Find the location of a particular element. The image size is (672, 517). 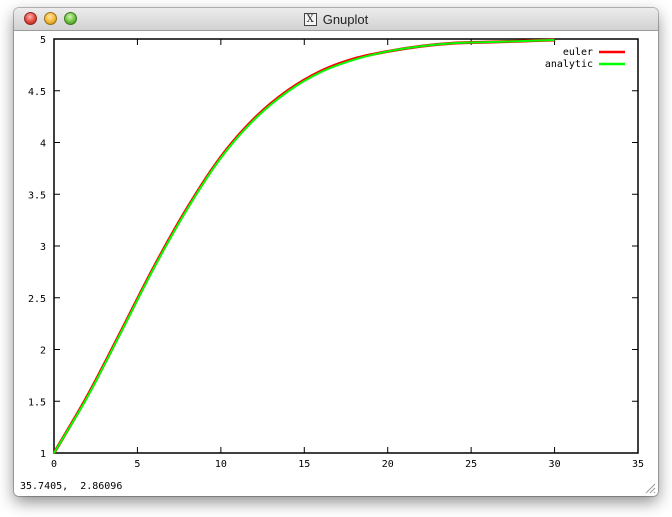

close-button is located at coordinates (30, 18).